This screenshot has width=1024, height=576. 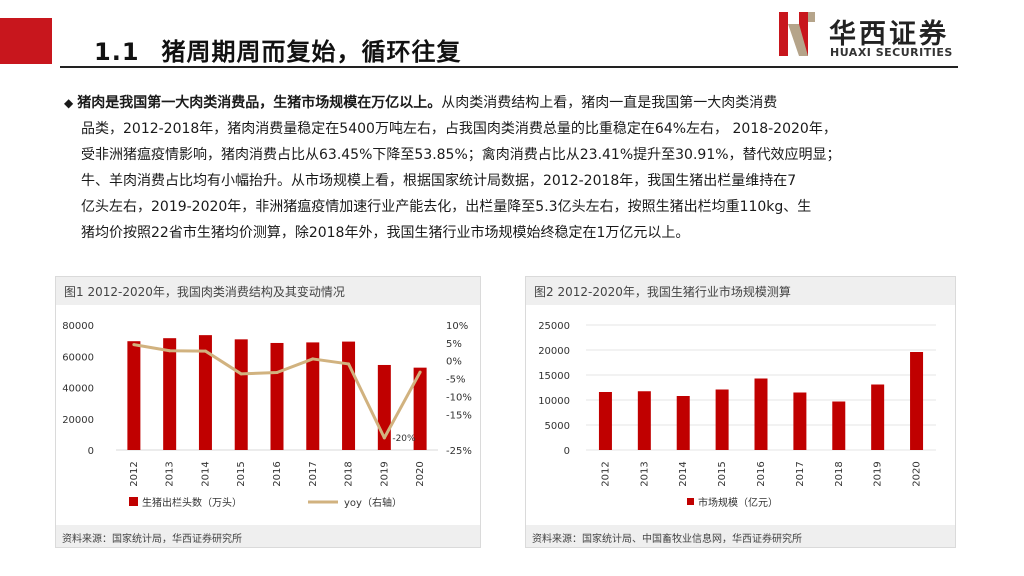 What do you see at coordinates (889, 34) in the screenshot?
I see `logo-chinese-name: 华西证券` at bounding box center [889, 34].